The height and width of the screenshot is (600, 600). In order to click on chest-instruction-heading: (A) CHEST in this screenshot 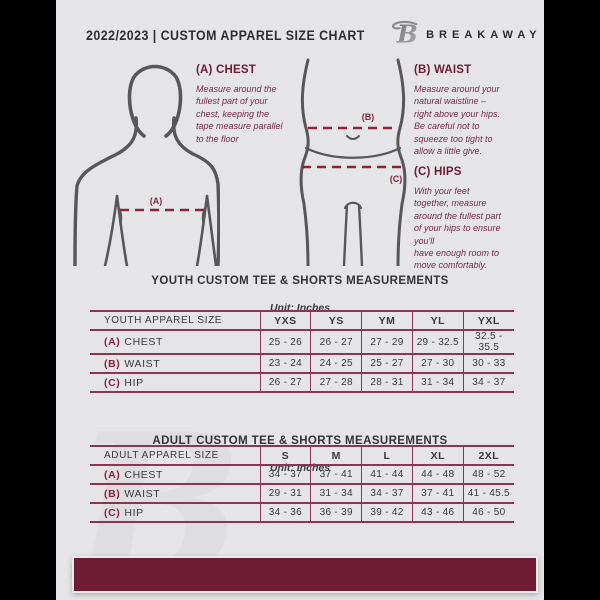, I will do `click(226, 70)`.